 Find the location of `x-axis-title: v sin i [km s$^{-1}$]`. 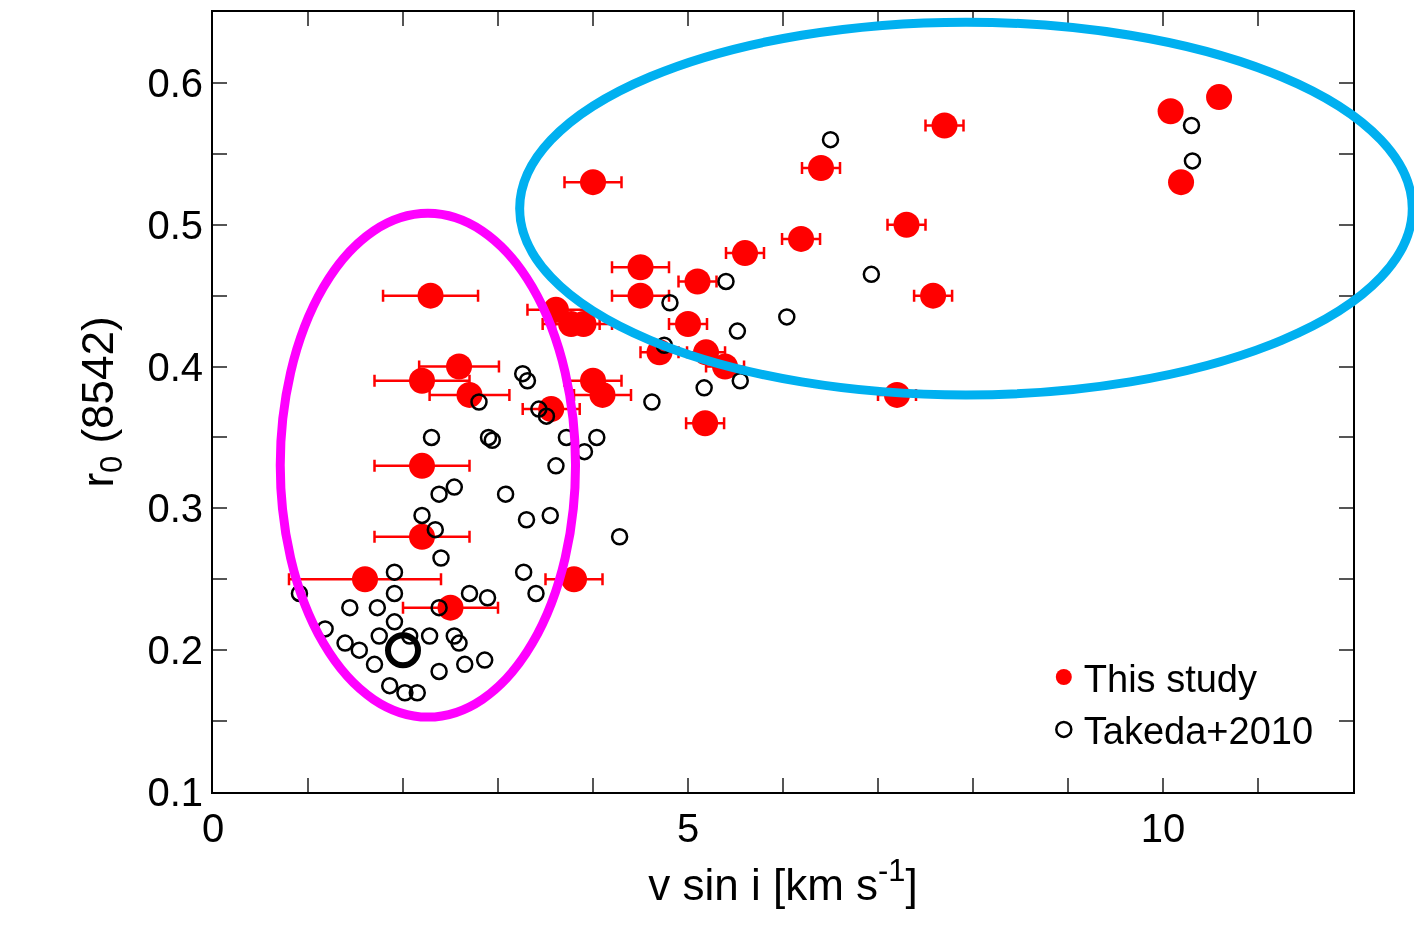

x-axis-title: v sin i [km s$^{-1}$] is located at coordinates (783, 881).